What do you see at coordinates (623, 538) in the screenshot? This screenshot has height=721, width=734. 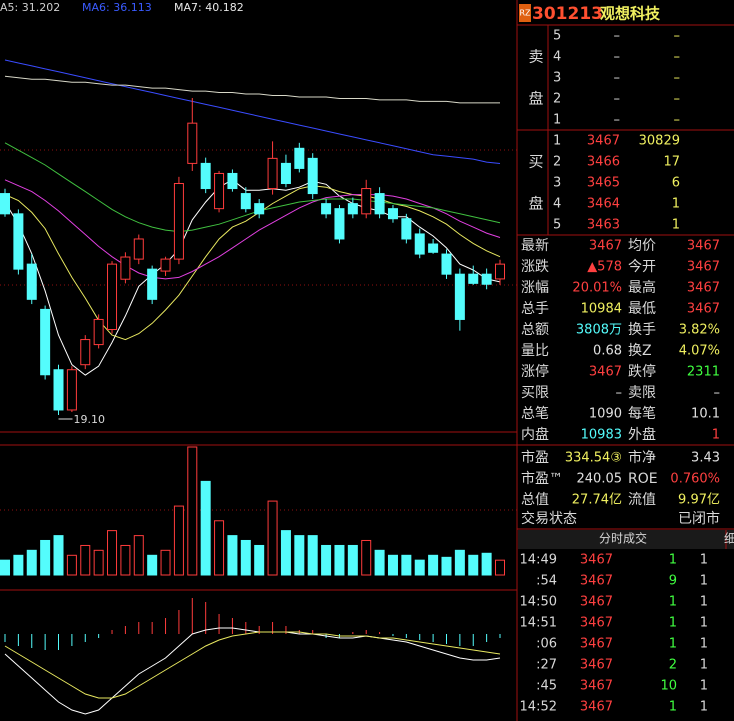 I see `trades-title: 分时成交` at bounding box center [623, 538].